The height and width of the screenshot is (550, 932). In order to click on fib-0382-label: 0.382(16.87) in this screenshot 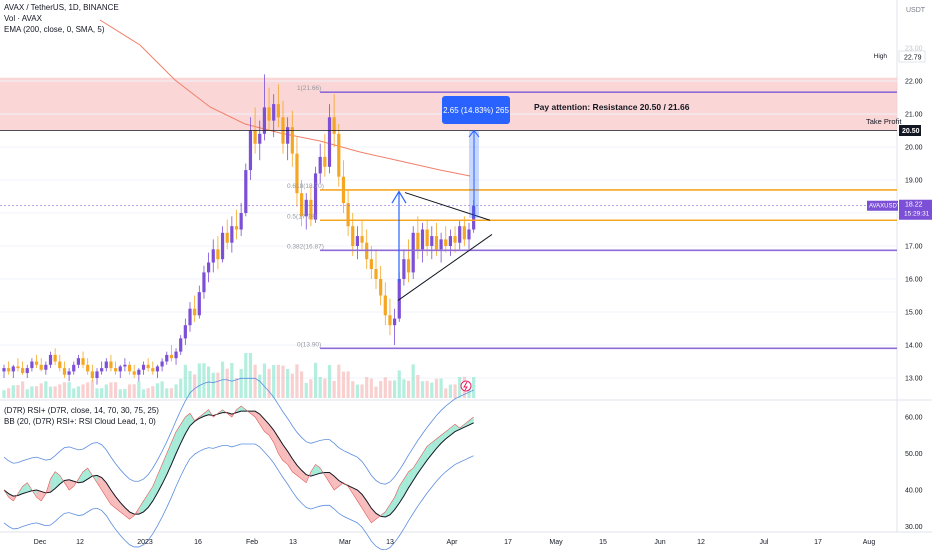, I will do `click(305, 246)`.